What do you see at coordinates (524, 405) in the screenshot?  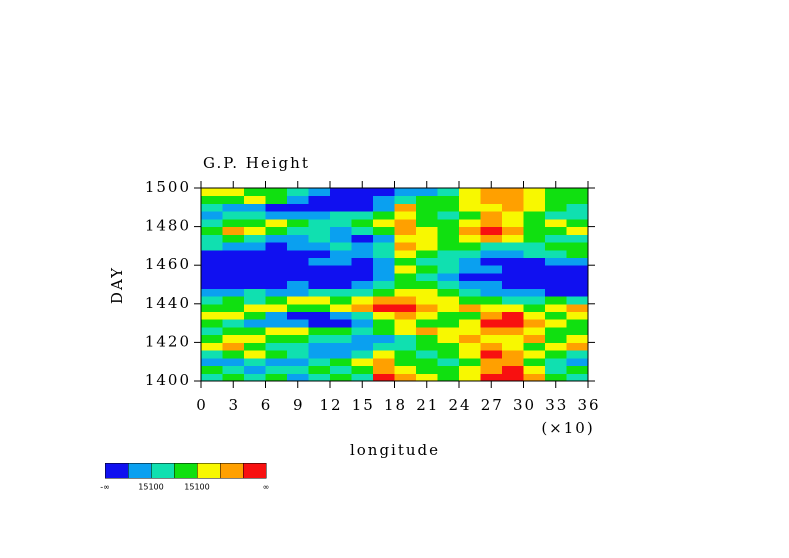 I see `x-tick-label: 30` at bounding box center [524, 405].